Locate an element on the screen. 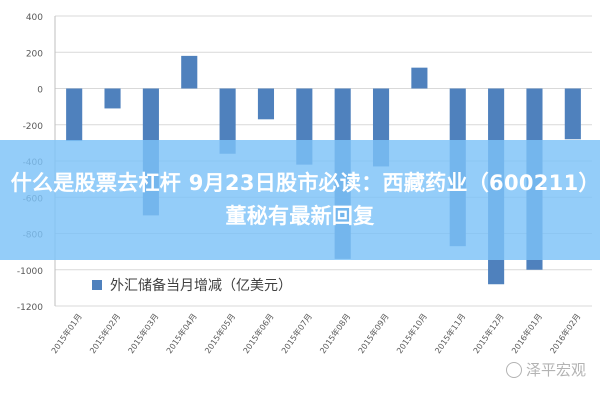 Image resolution: width=600 pixels, height=400 pixels. y-tick-label: -1000 is located at coordinates (30, 272).